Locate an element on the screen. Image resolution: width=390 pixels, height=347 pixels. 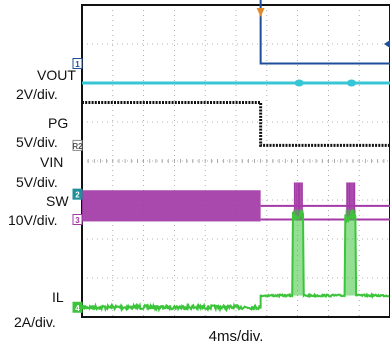
vout-channel-marker is located at coordinates (77, 63).